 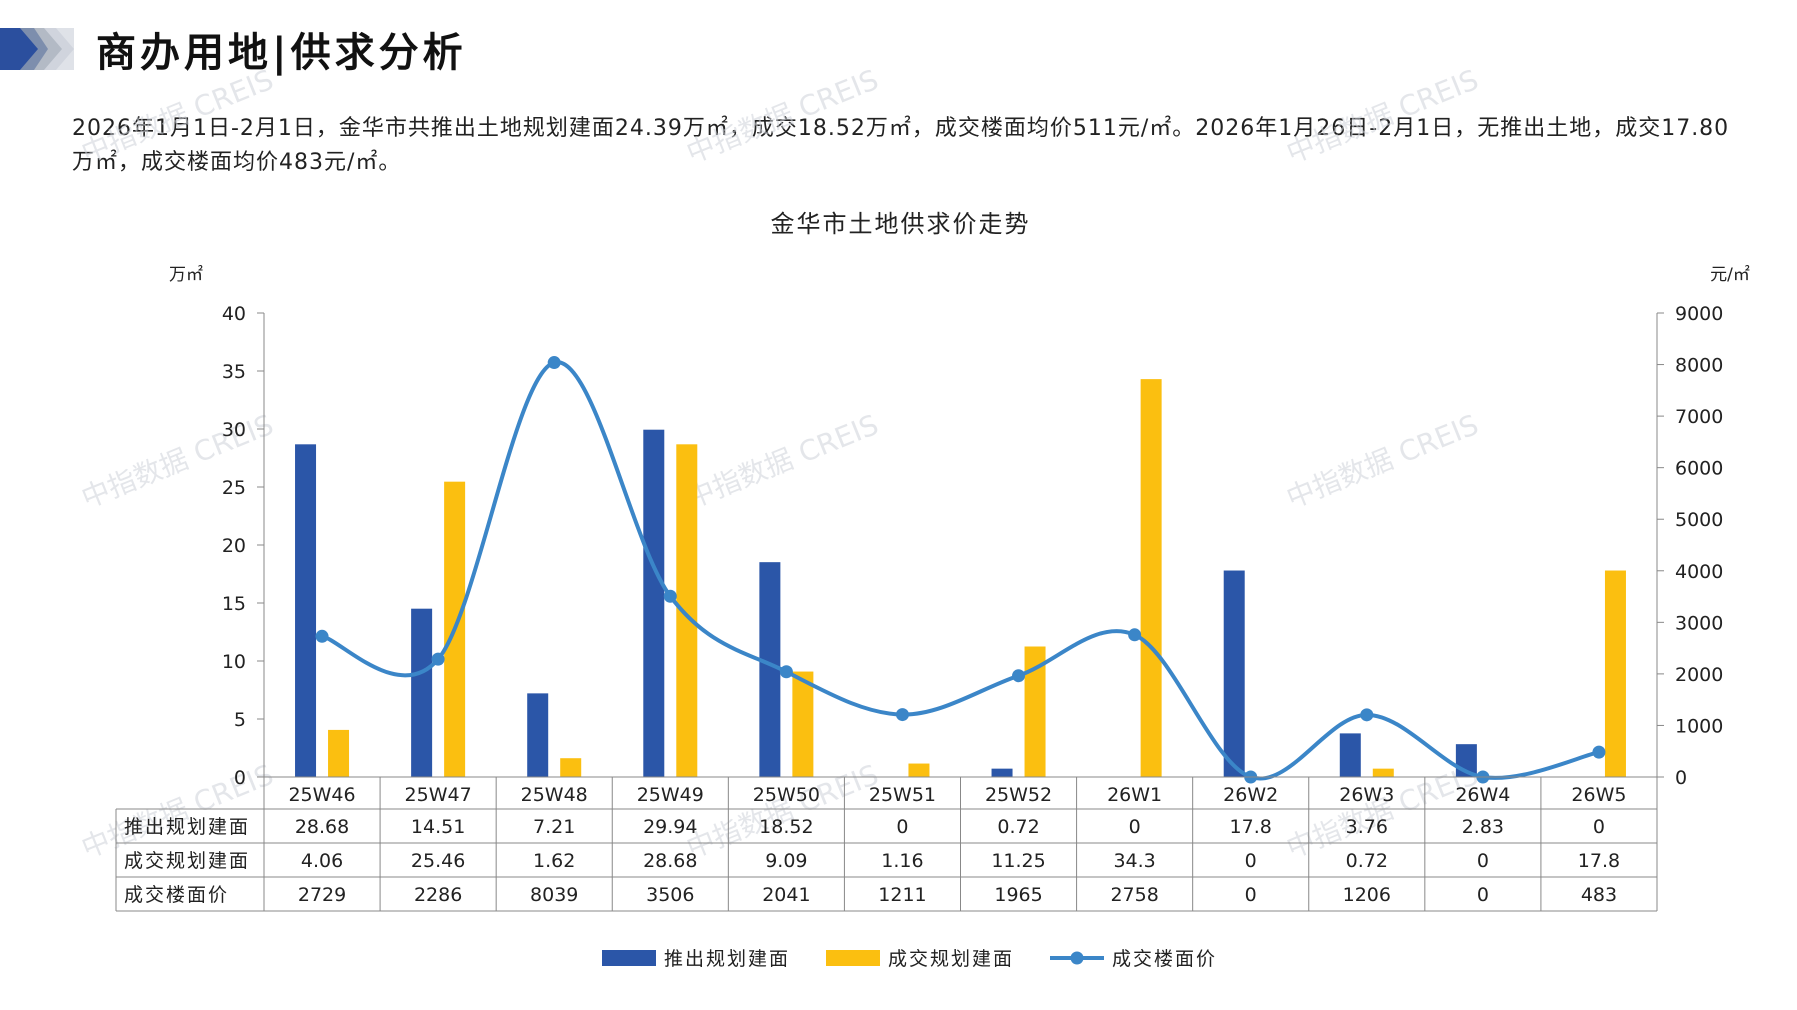 What do you see at coordinates (1699, 572) in the screenshot?
I see `right-tick-label: 4000` at bounding box center [1699, 572].